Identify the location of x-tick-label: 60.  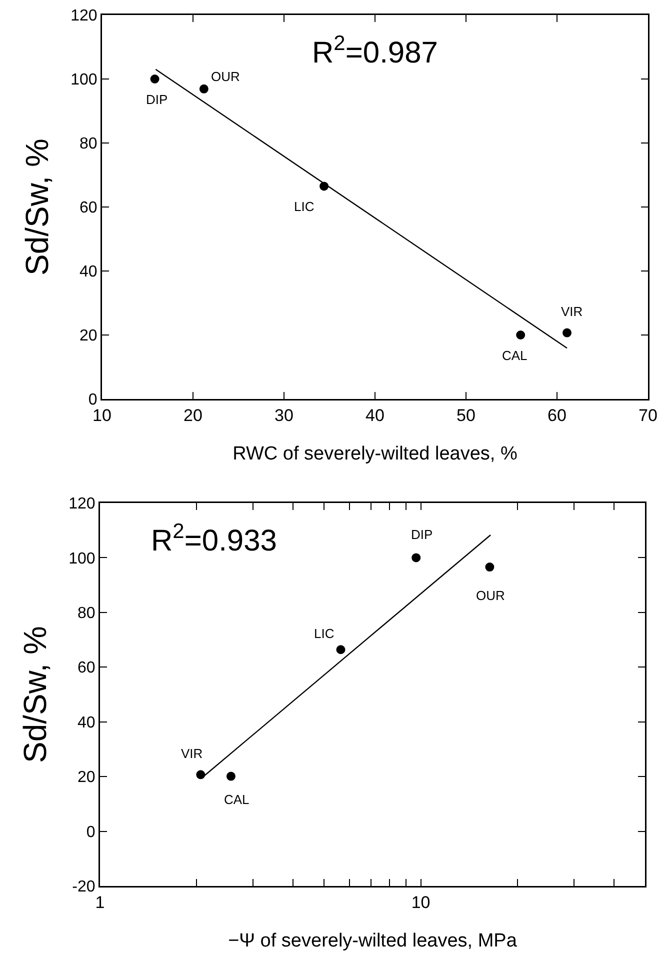
(557, 415).